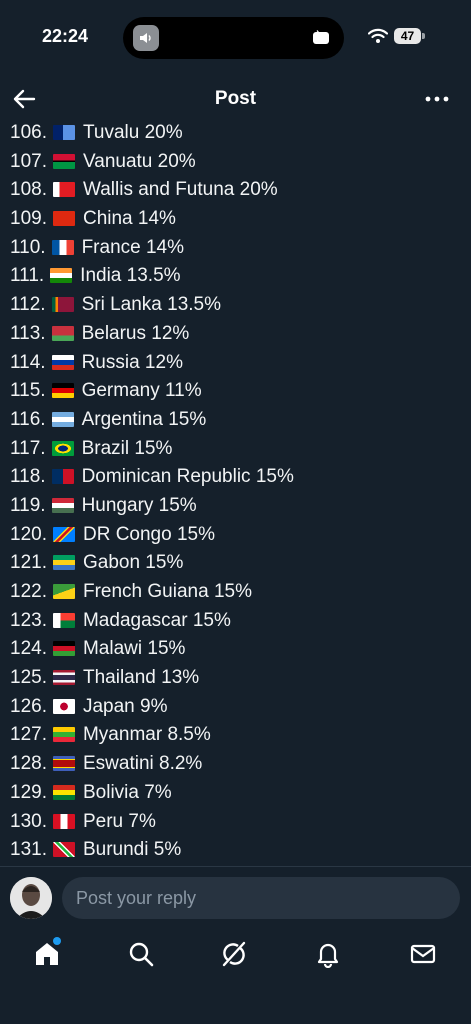  I want to click on rank-number: 120., so click(28, 534).